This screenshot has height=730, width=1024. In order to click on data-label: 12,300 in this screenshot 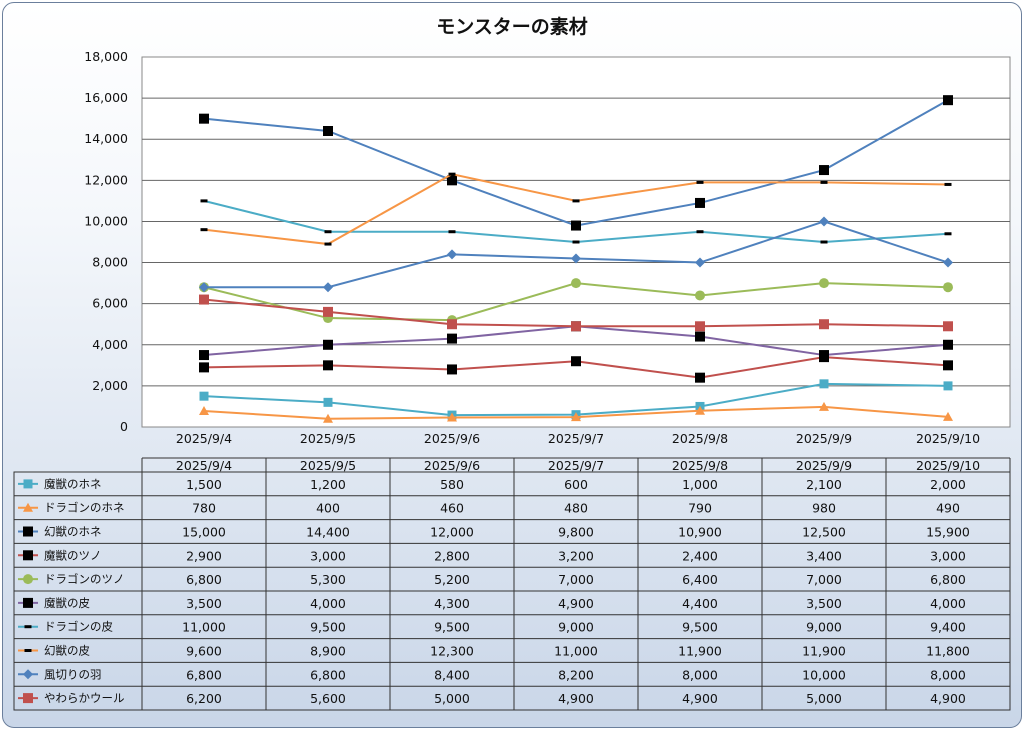, I will do `click(452, 651)`.